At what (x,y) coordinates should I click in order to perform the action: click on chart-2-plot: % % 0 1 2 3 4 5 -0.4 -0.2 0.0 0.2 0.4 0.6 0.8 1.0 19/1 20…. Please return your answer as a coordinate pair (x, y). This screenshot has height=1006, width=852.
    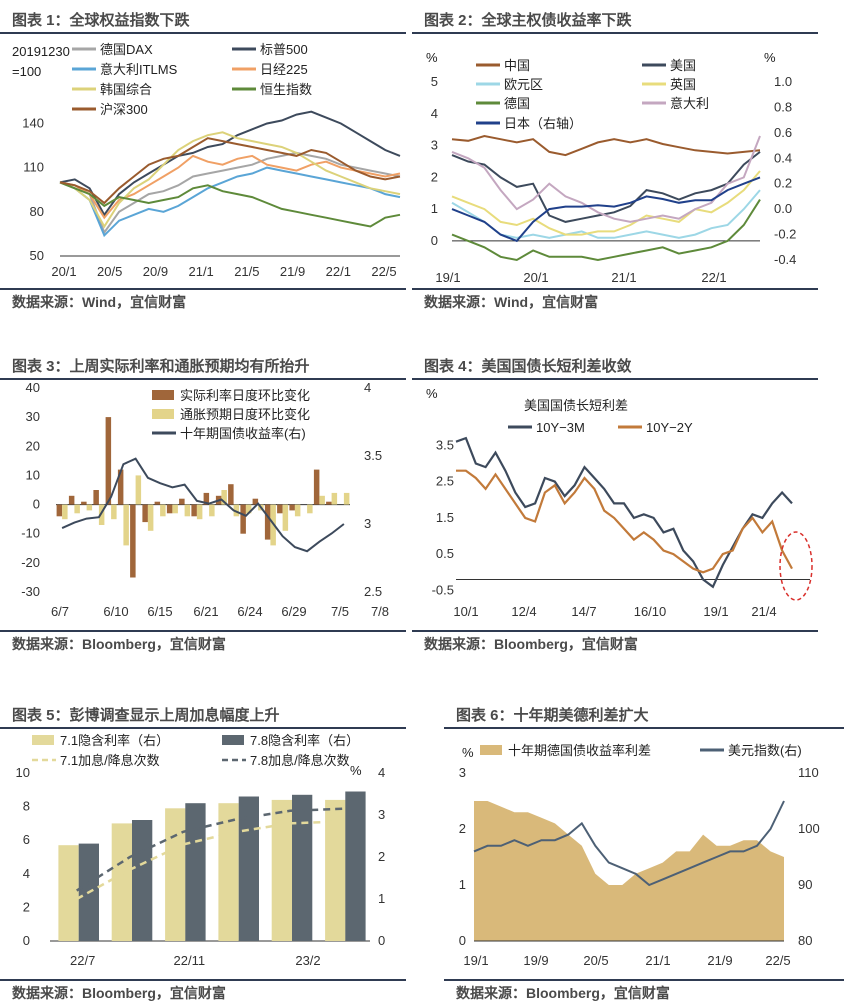
    Looking at the image, I should click on (611, 167).